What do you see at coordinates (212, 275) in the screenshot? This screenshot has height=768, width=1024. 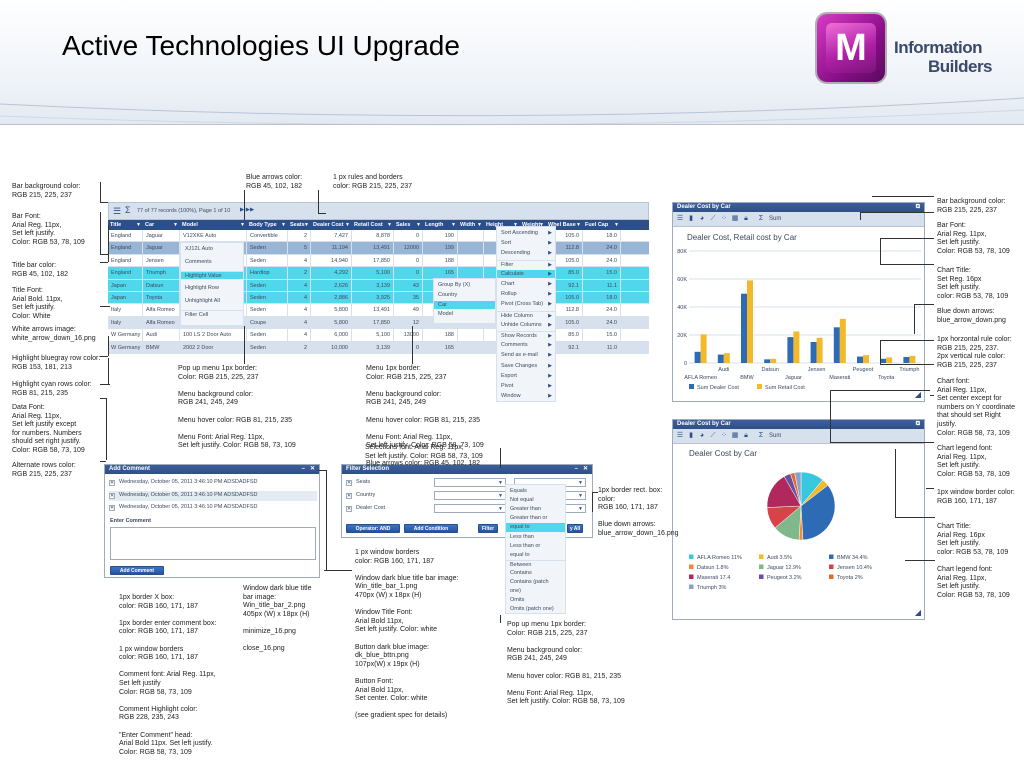 I see `menu-item: Highlight Value` at bounding box center [212, 275].